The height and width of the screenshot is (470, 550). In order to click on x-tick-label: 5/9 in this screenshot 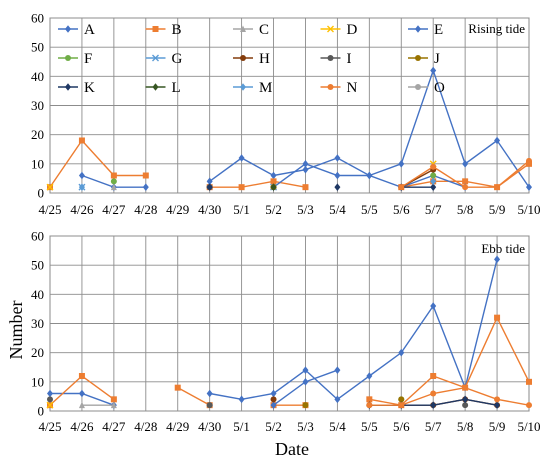, I will do `click(497, 209)`.